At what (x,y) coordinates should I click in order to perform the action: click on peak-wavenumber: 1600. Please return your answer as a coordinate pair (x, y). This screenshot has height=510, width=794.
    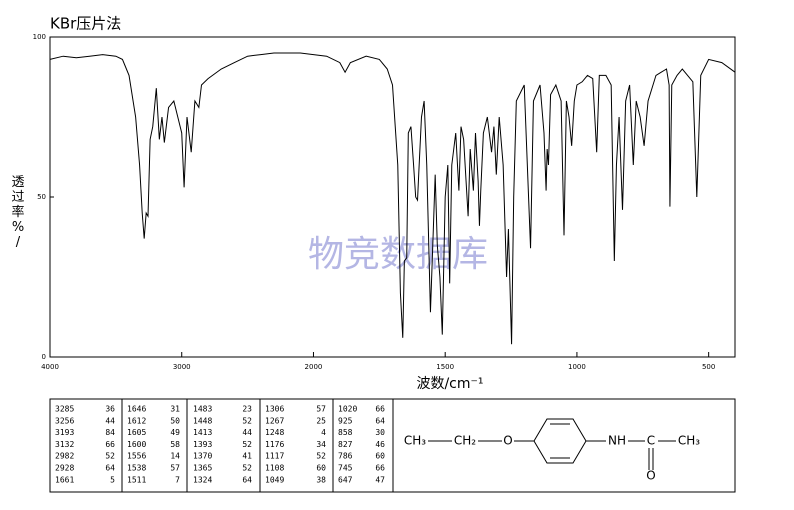
    Looking at the image, I should click on (136, 444).